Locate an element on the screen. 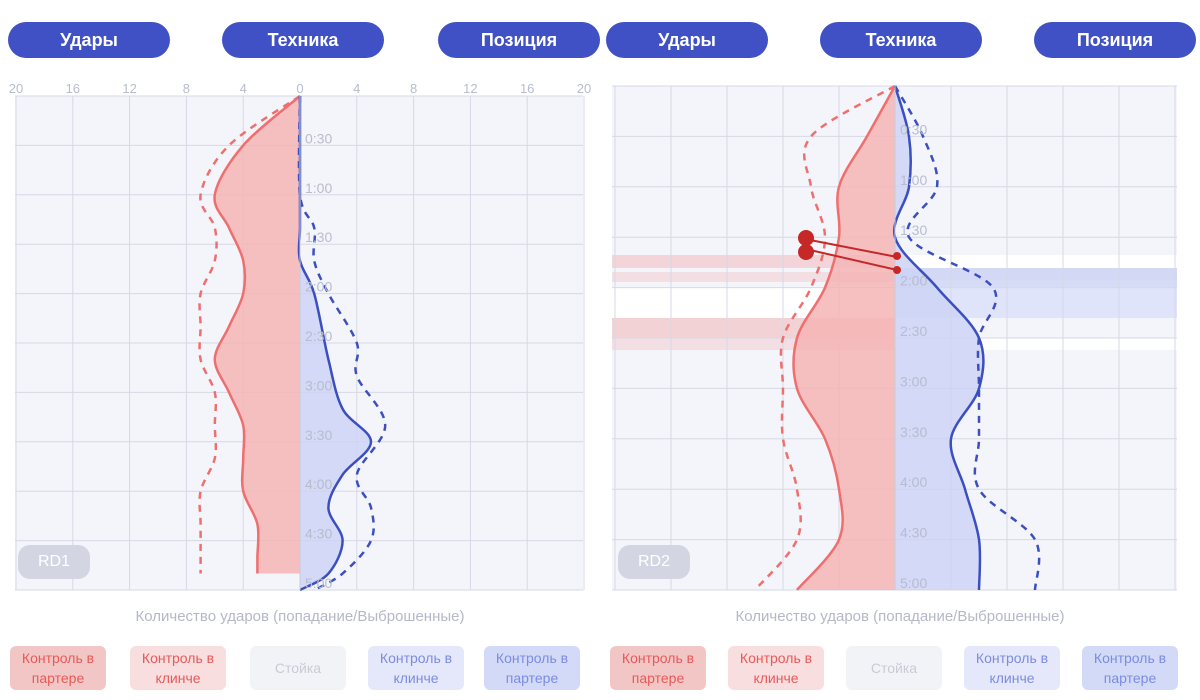 The image size is (1200, 700). x-tick-label: 0 is located at coordinates (299, 88).